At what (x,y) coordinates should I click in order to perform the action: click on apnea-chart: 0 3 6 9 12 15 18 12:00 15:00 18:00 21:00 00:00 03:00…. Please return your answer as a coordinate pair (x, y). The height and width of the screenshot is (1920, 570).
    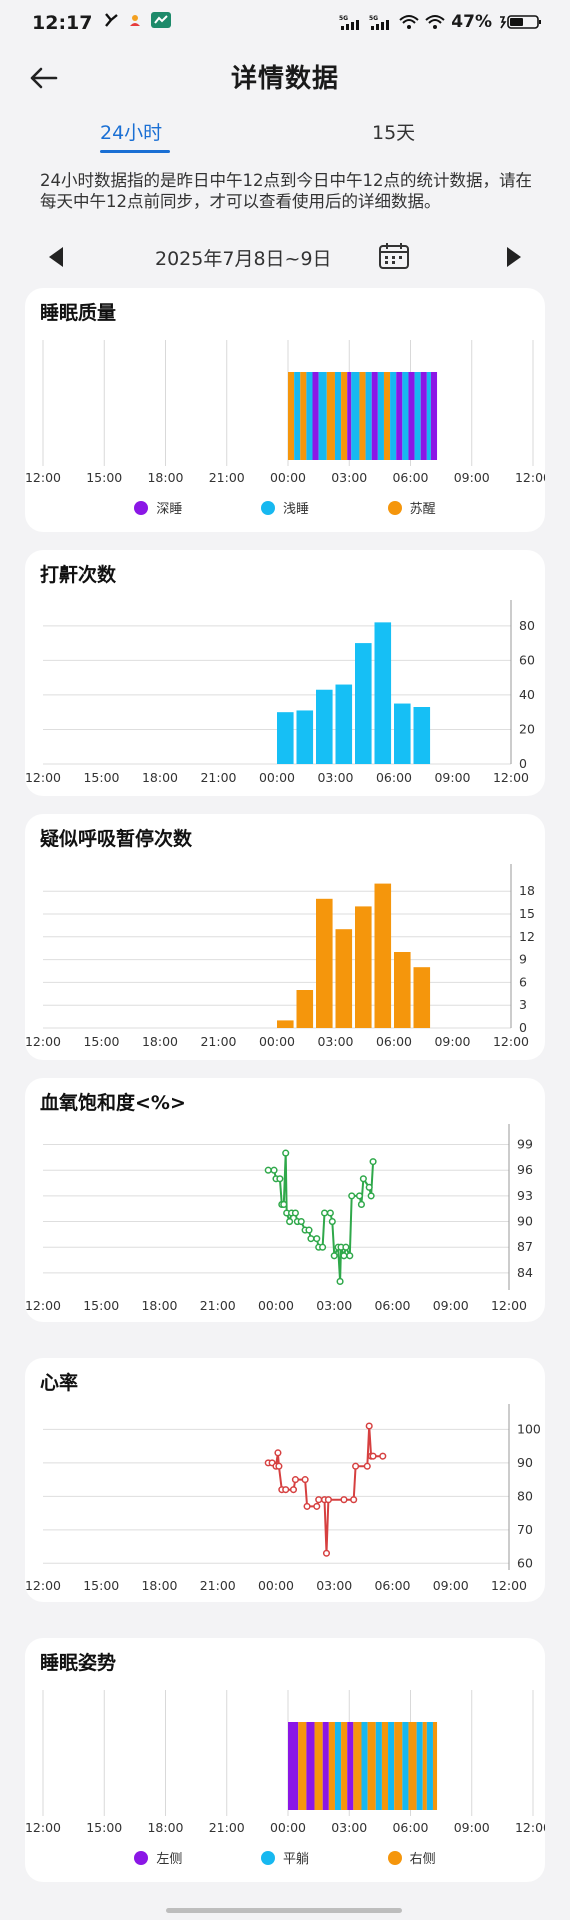
    Looking at the image, I should click on (280, 956).